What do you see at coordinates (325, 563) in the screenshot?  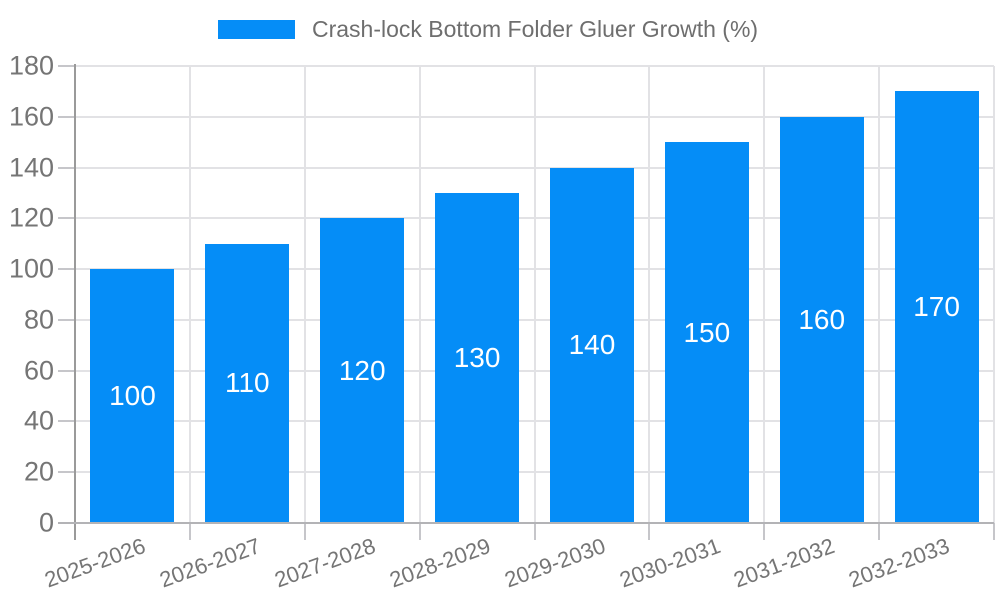 I see `x-axis-tick-label: 2027-2028` at bounding box center [325, 563].